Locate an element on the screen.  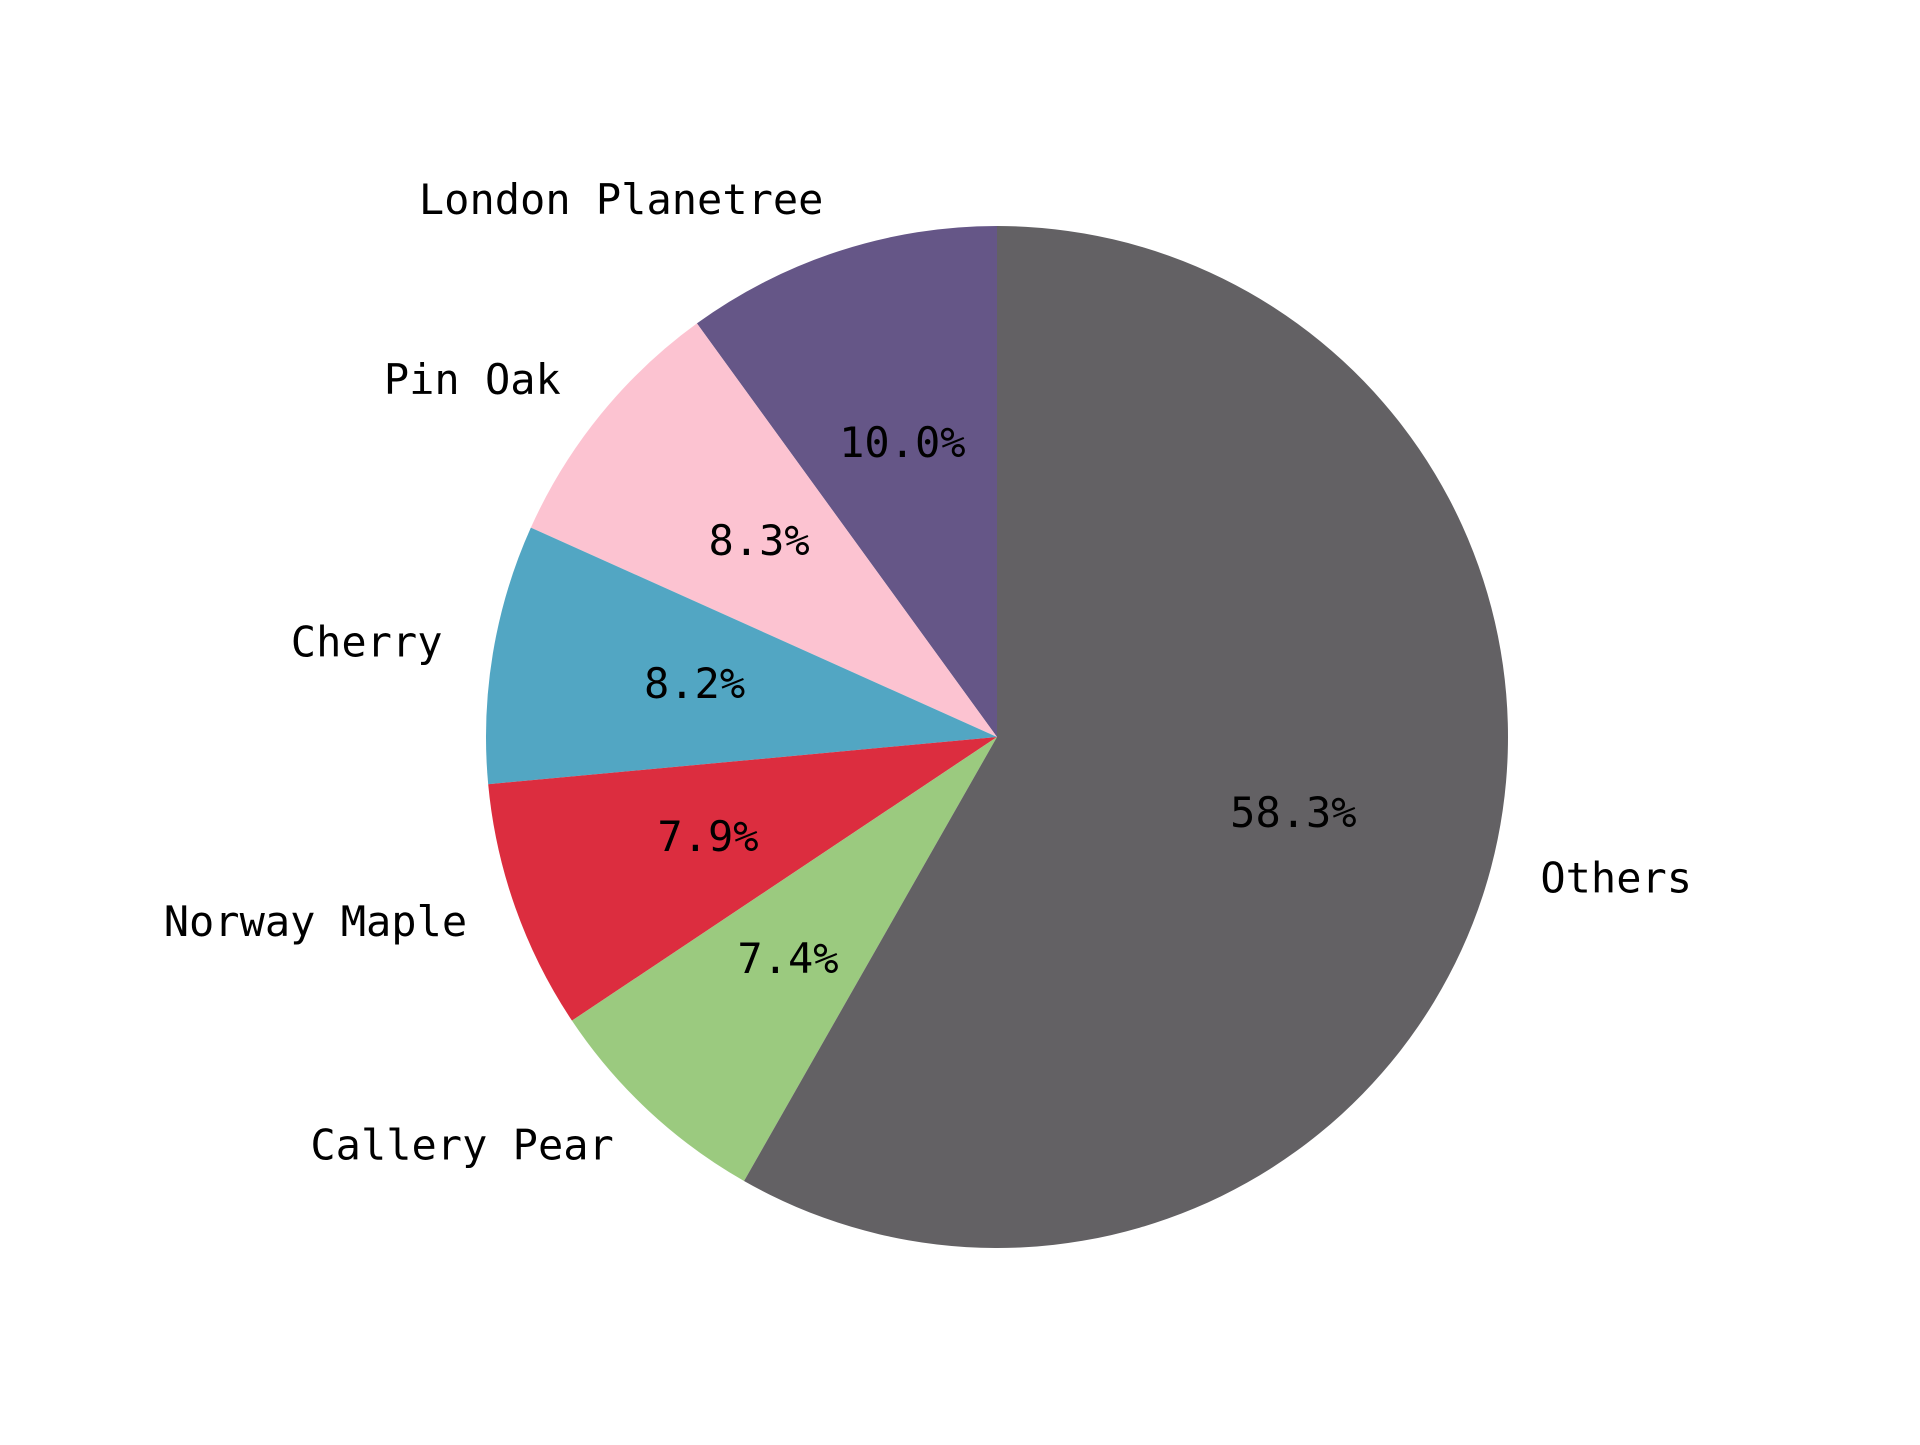
pie-slice-callery-pear is located at coordinates (784, 959).